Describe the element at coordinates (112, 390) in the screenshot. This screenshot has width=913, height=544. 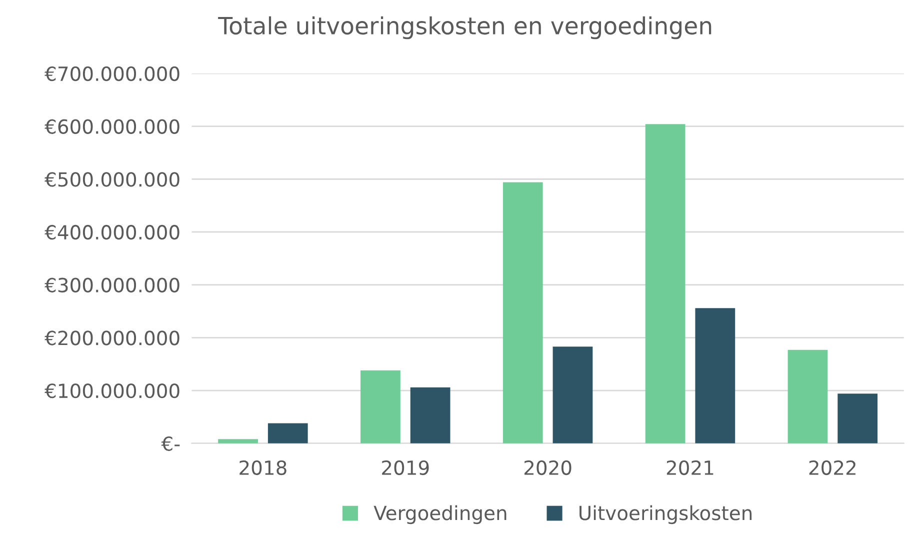
I see `y-tick-label: €100.000.000` at that location.